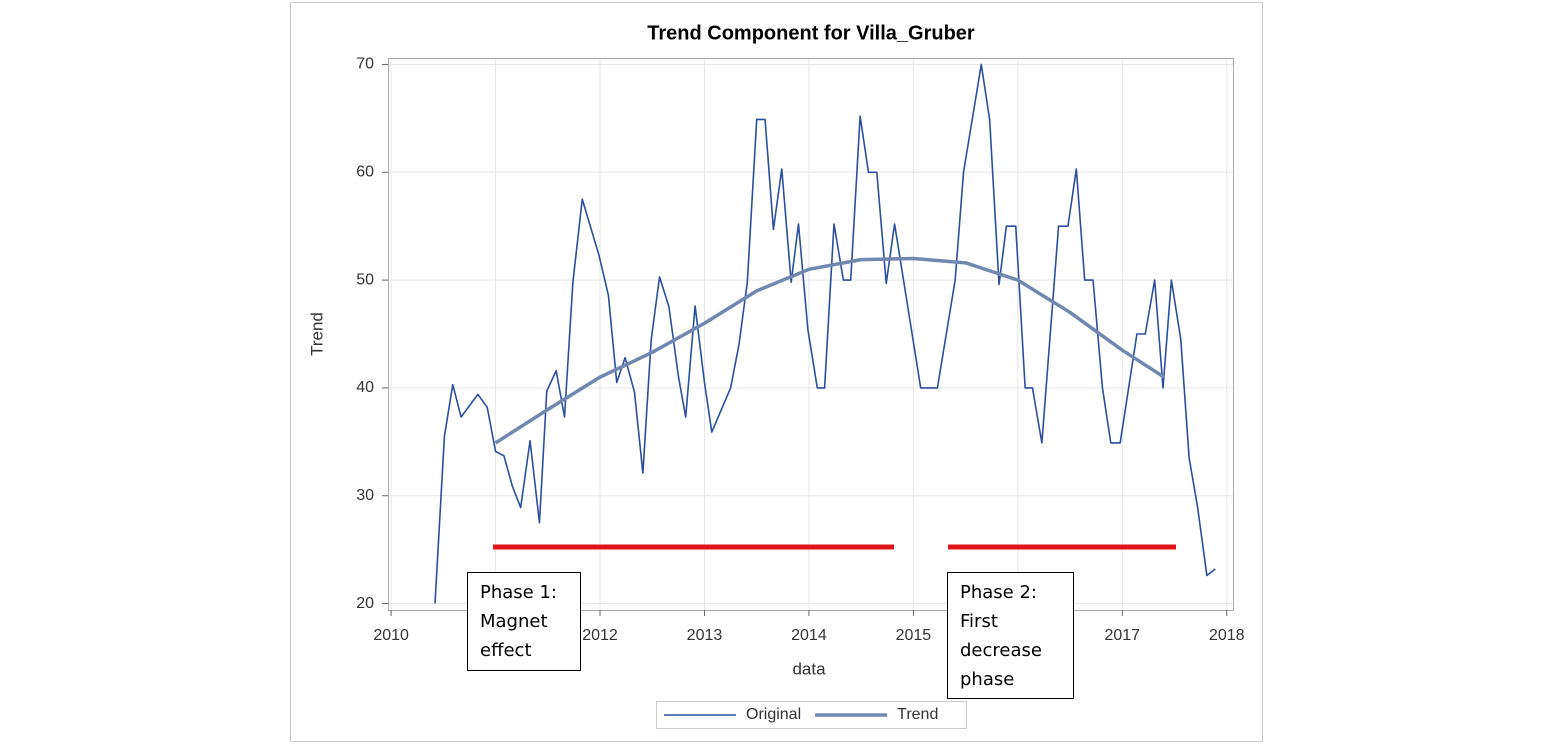 This screenshot has height=749, width=1559. I want to click on x-tick-label: 2013, so click(705, 635).